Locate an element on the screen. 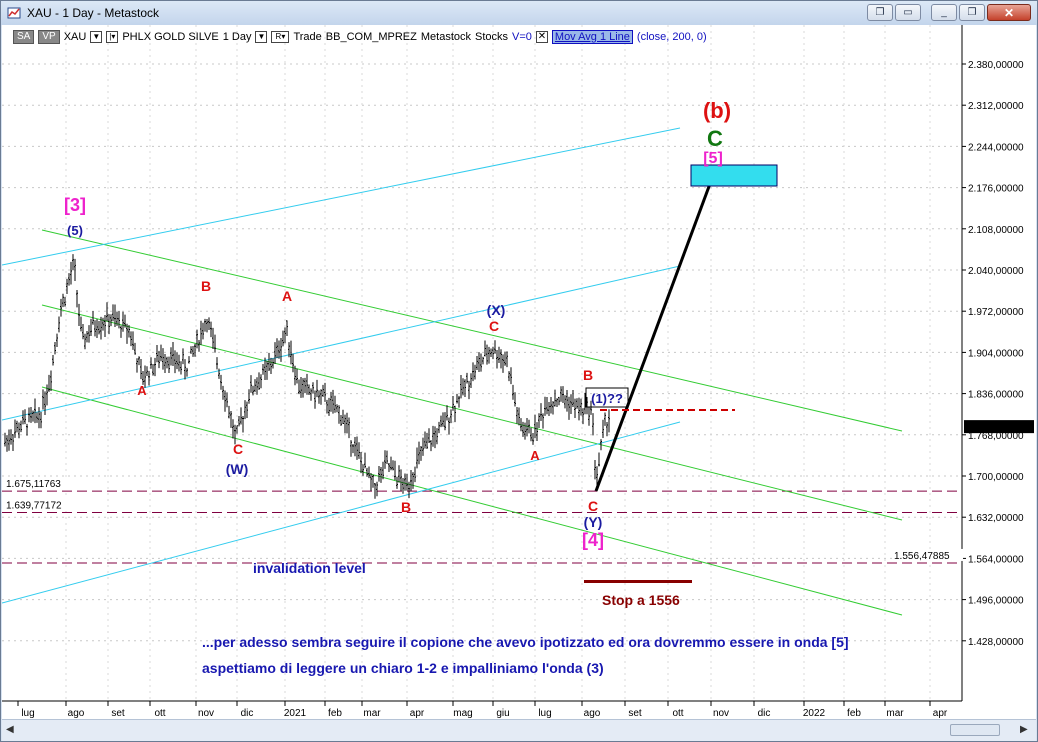  close-button: ✕ is located at coordinates (1009, 12).